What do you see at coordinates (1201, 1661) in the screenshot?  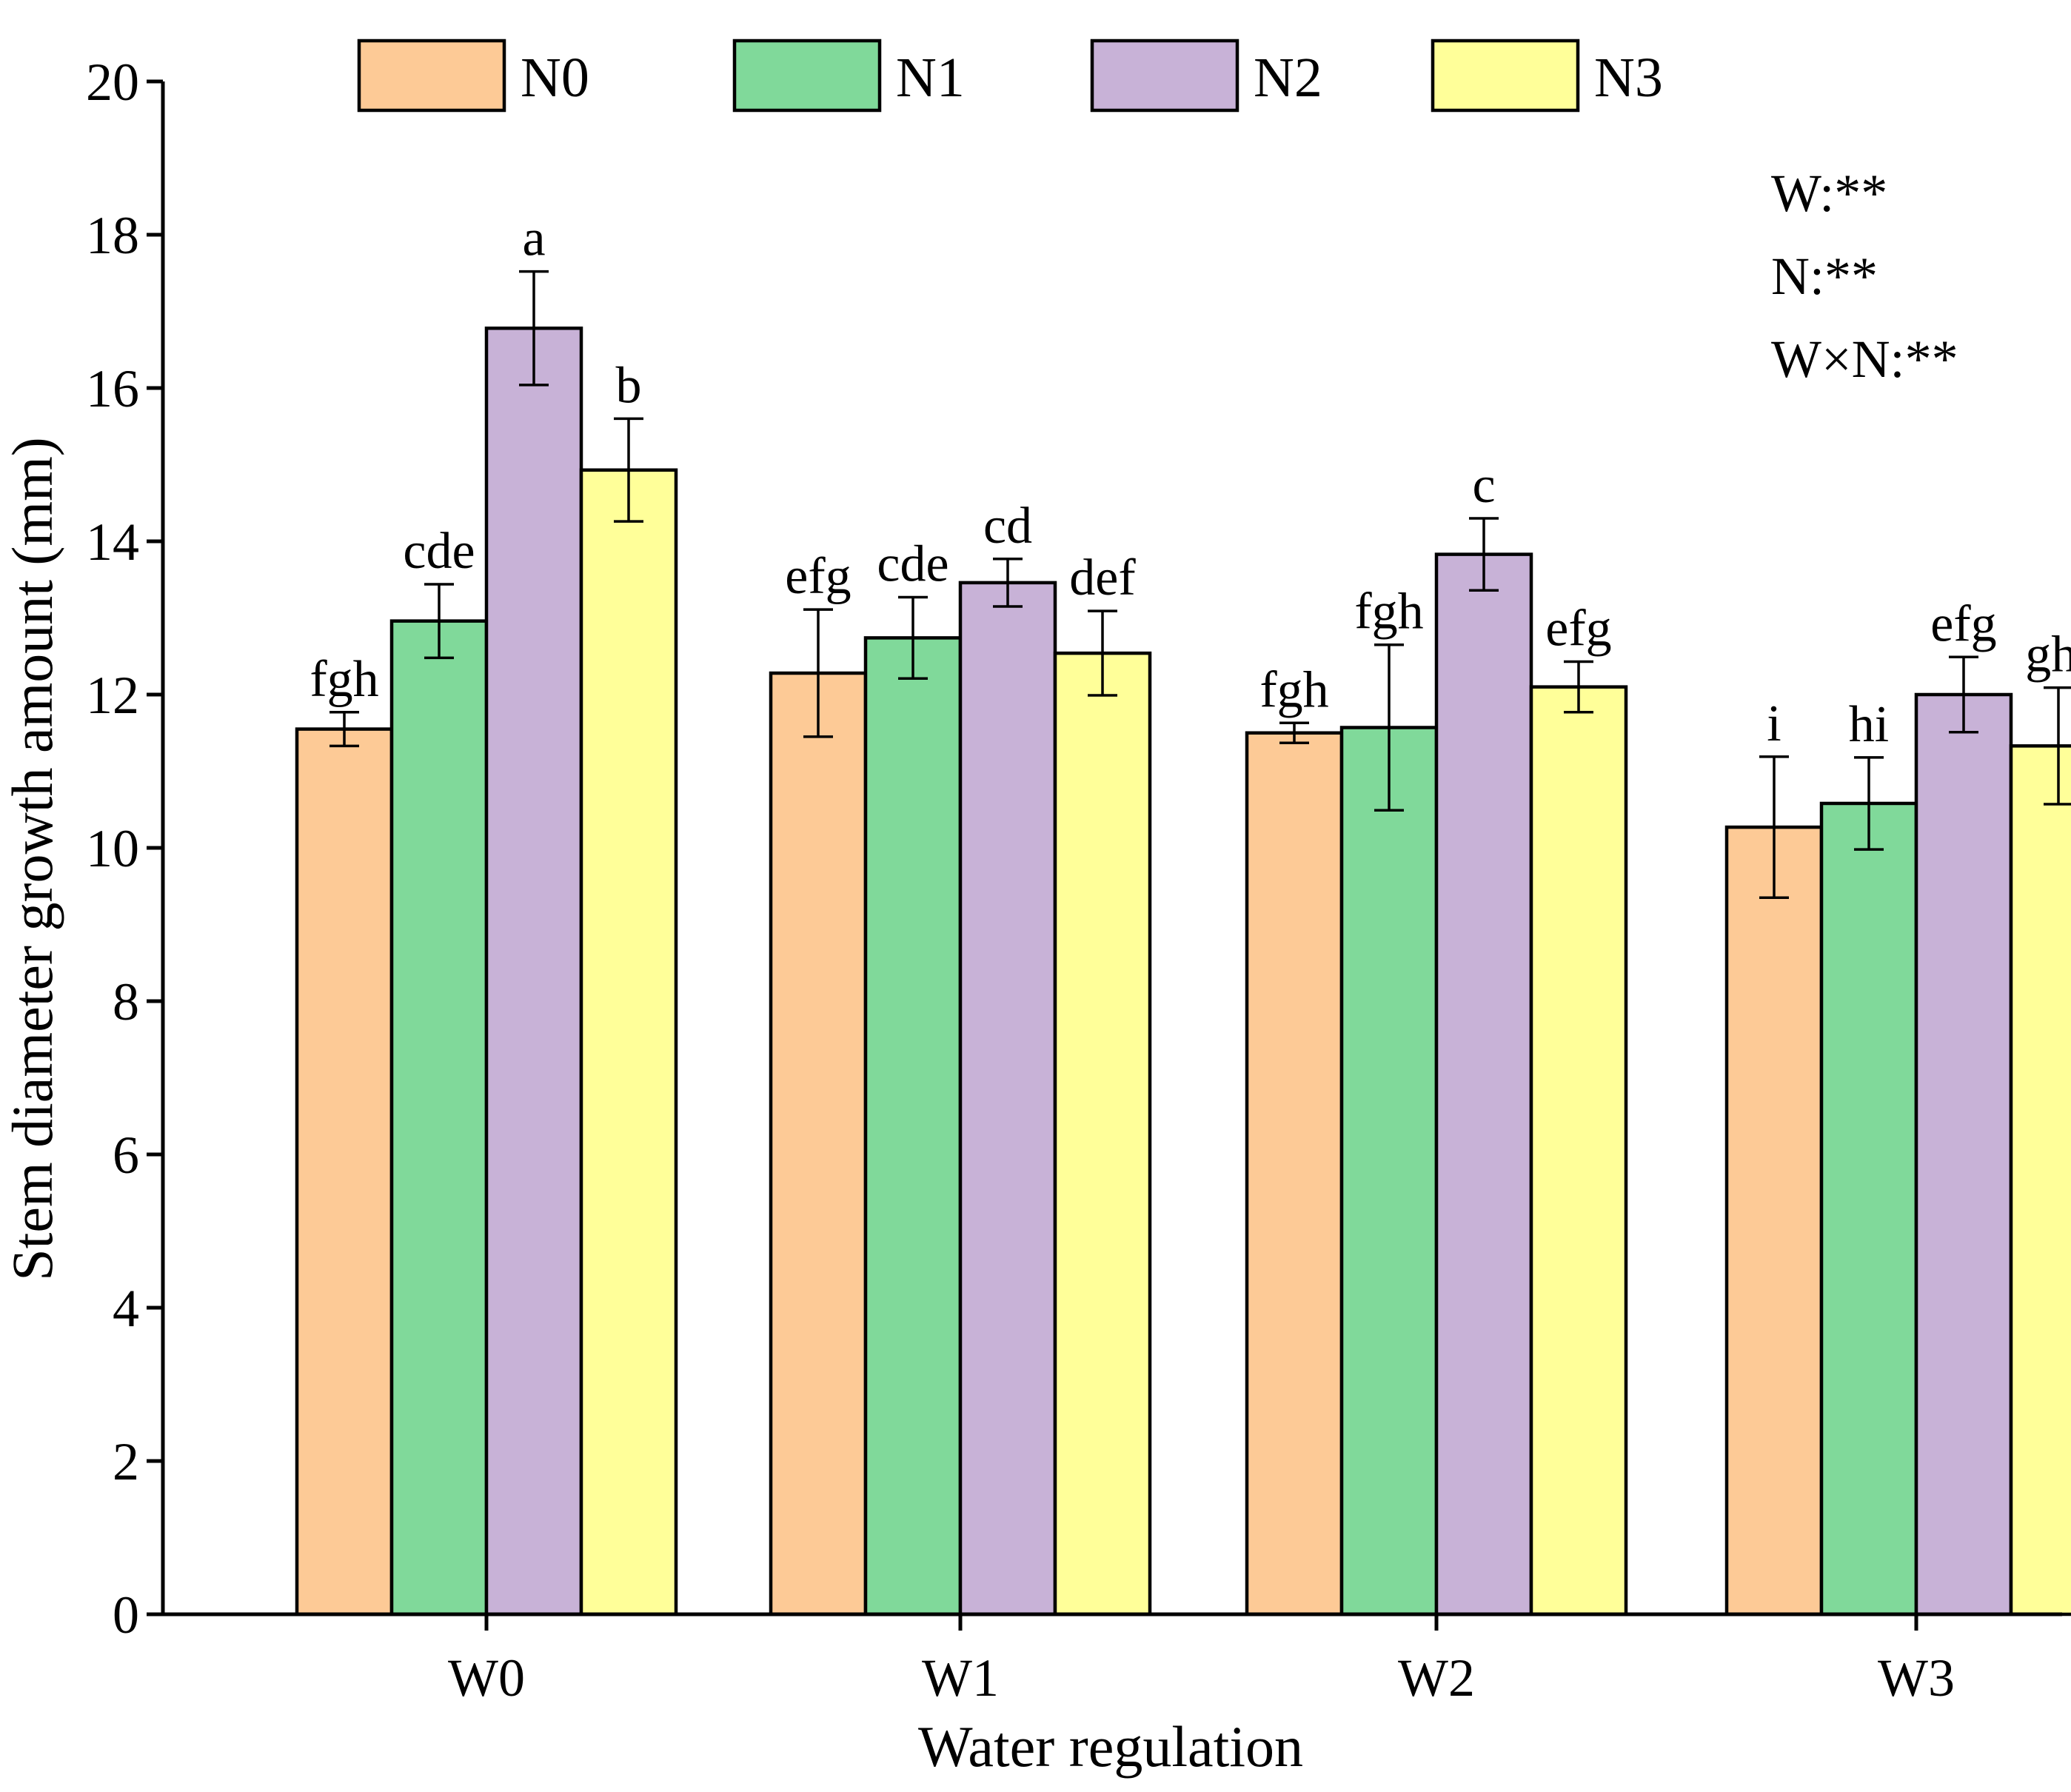 I see `x-ticks: W0 W1 W2 W3` at bounding box center [1201, 1661].